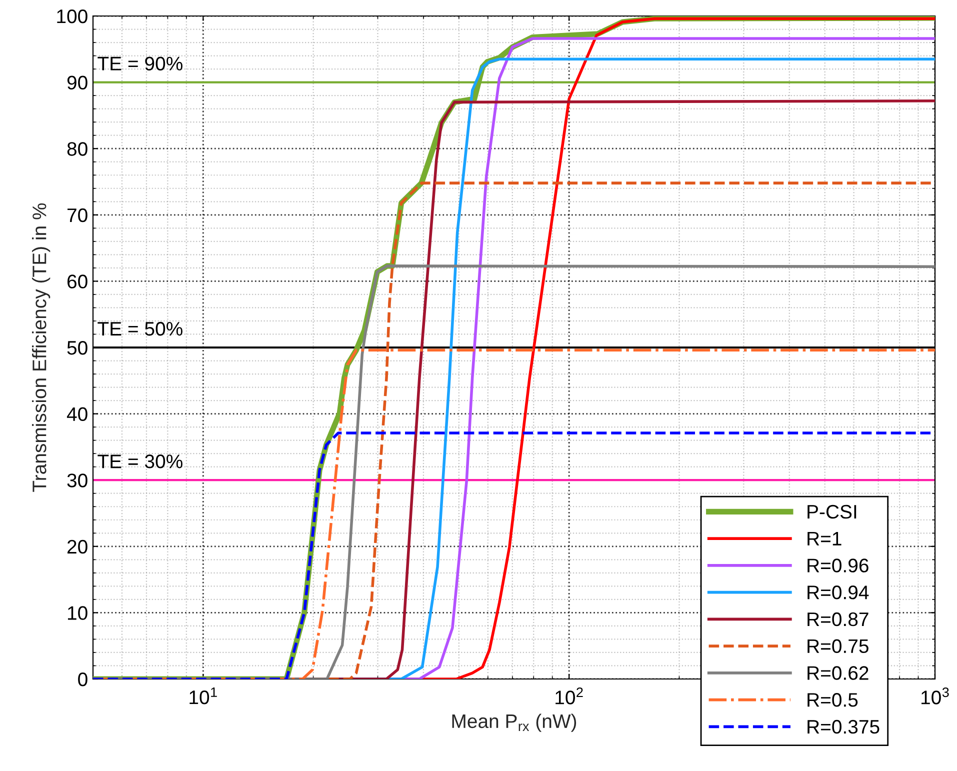 The width and height of the screenshot is (957, 771). I want to click on ref-line-label: TE = 90%, so click(140, 63).